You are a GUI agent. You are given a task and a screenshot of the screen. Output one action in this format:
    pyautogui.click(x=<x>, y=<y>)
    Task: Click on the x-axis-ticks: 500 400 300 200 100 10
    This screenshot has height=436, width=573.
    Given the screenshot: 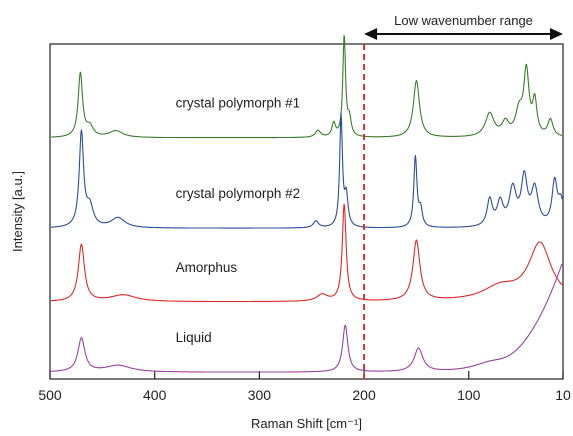 What is the action you would take?
    pyautogui.click(x=304, y=387)
    